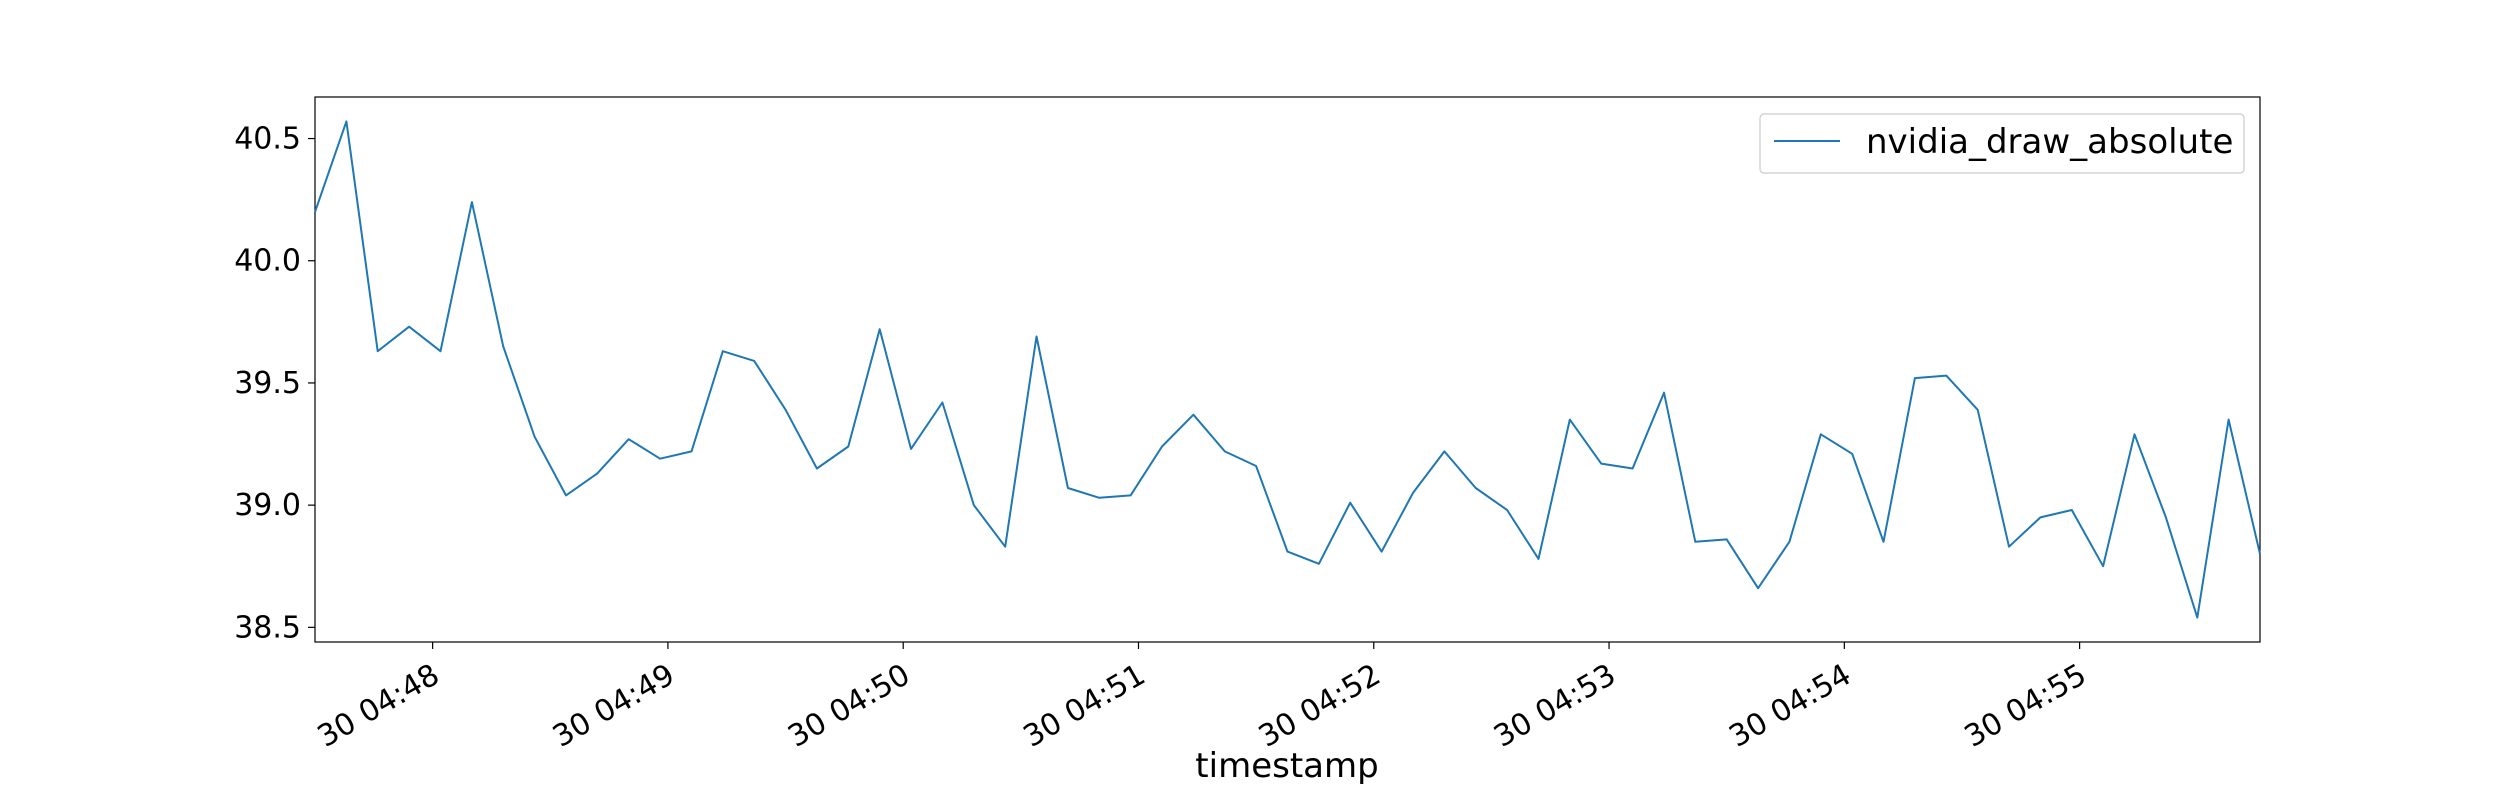  Describe the element at coordinates (2049, 142) in the screenshot. I see `legend-label: nvidia_draw_absolute` at that location.